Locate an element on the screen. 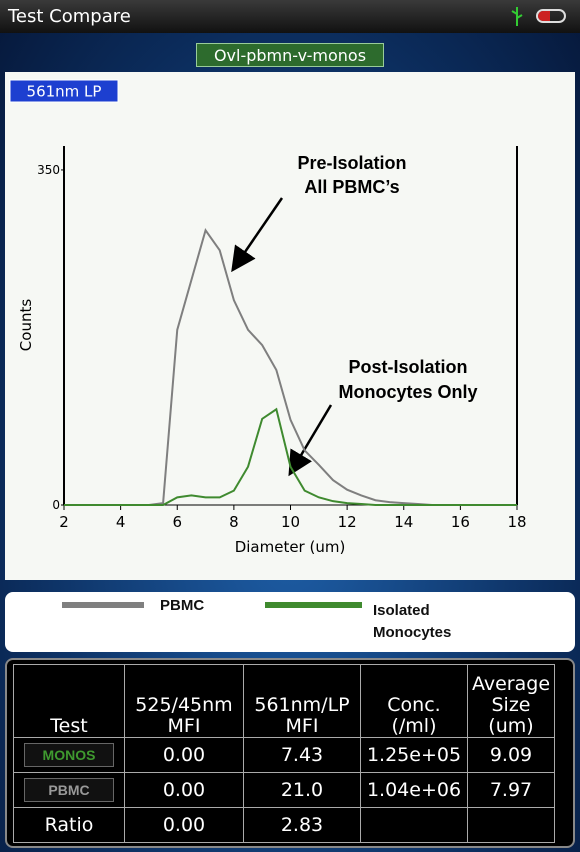  header-cell: Average Size (um) is located at coordinates (511, 701).